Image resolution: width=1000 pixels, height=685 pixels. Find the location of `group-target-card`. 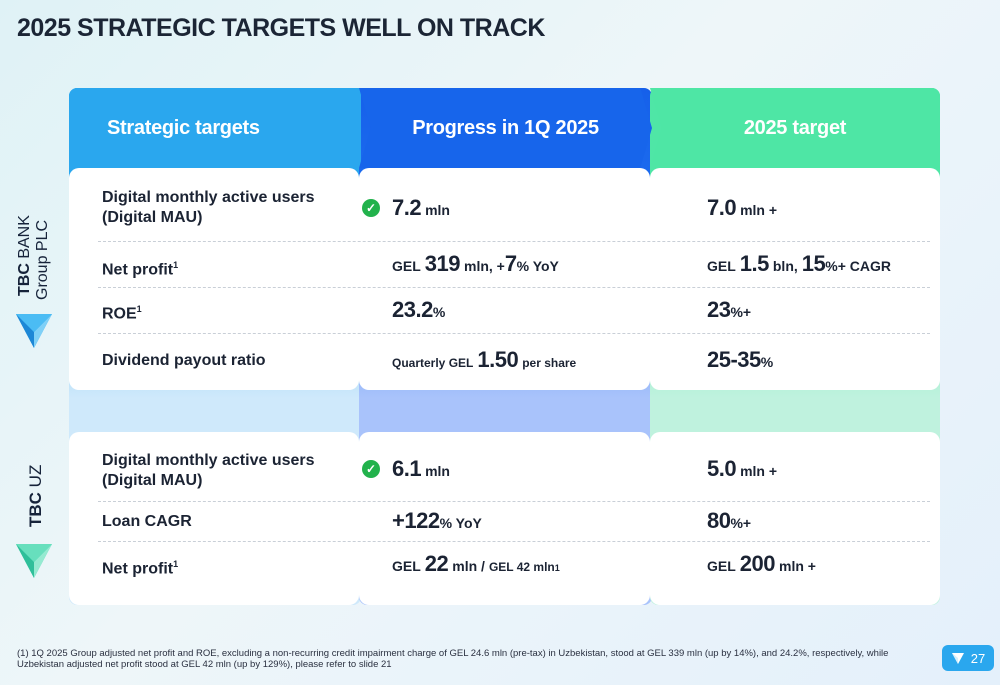

group-target-card is located at coordinates (795, 279).